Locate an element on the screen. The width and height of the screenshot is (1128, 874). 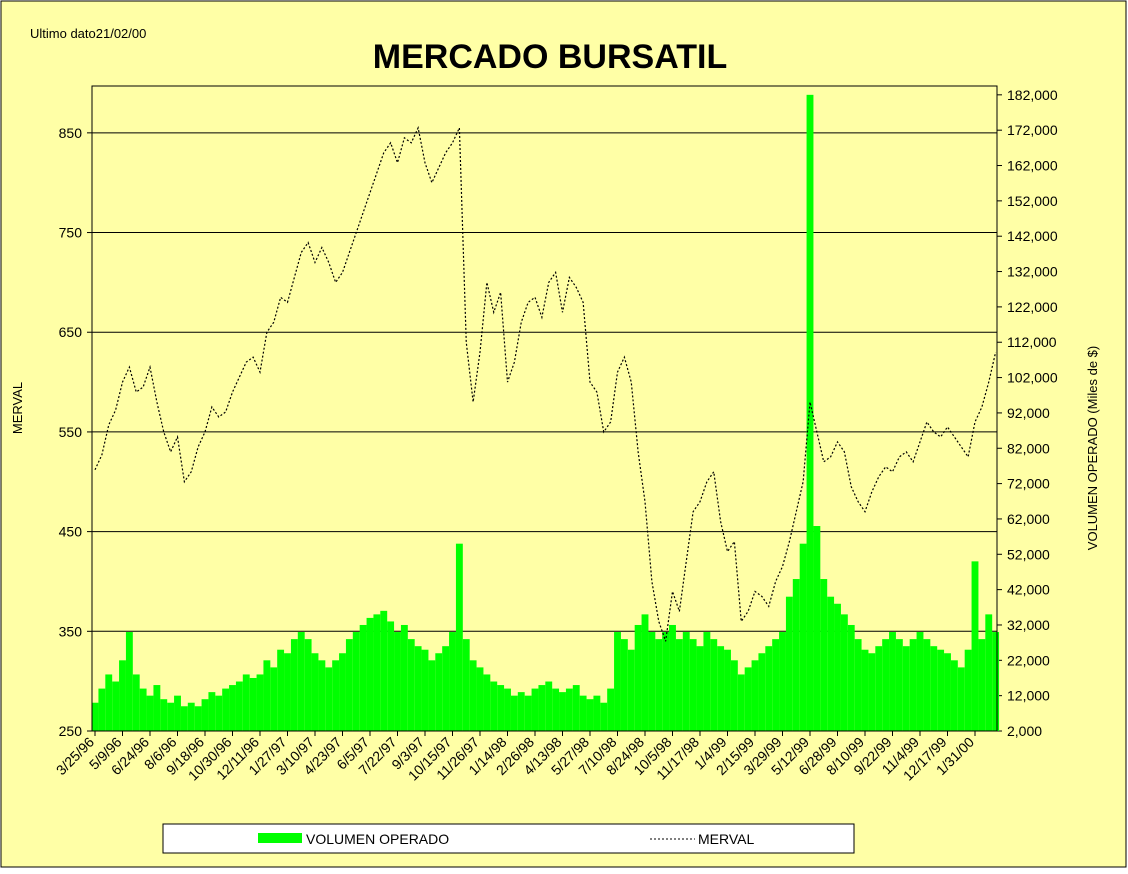
y2-tick-label: 52,000 is located at coordinates (1028, 554).